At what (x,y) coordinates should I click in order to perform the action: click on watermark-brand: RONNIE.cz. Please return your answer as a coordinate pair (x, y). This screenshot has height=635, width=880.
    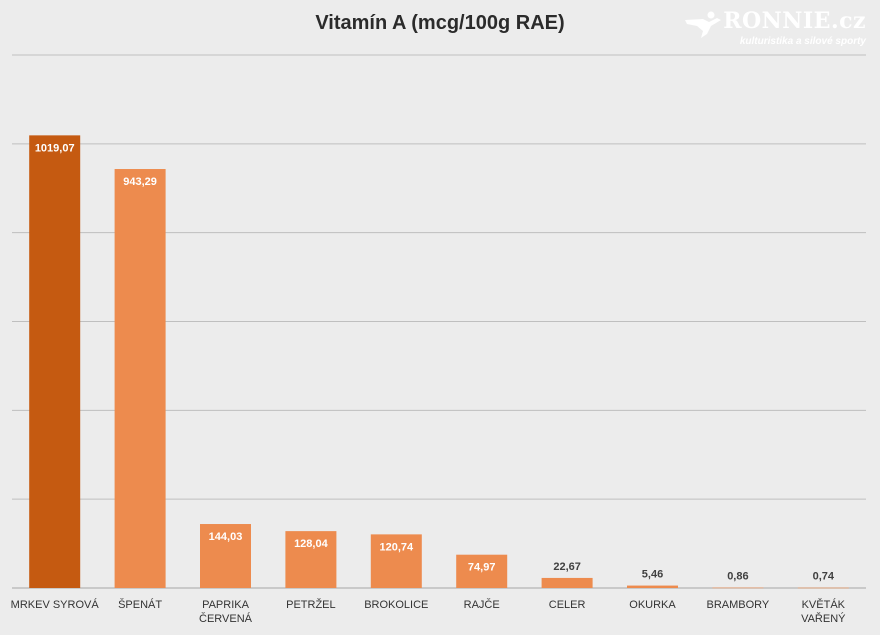
    Looking at the image, I should click on (794, 21).